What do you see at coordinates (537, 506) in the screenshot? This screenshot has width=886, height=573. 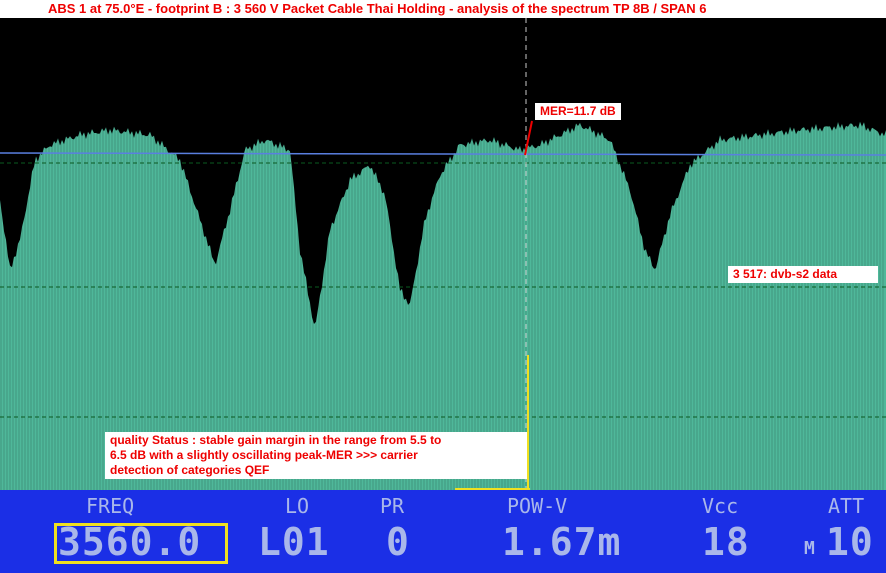 I see `pow-label: POW-V` at bounding box center [537, 506].